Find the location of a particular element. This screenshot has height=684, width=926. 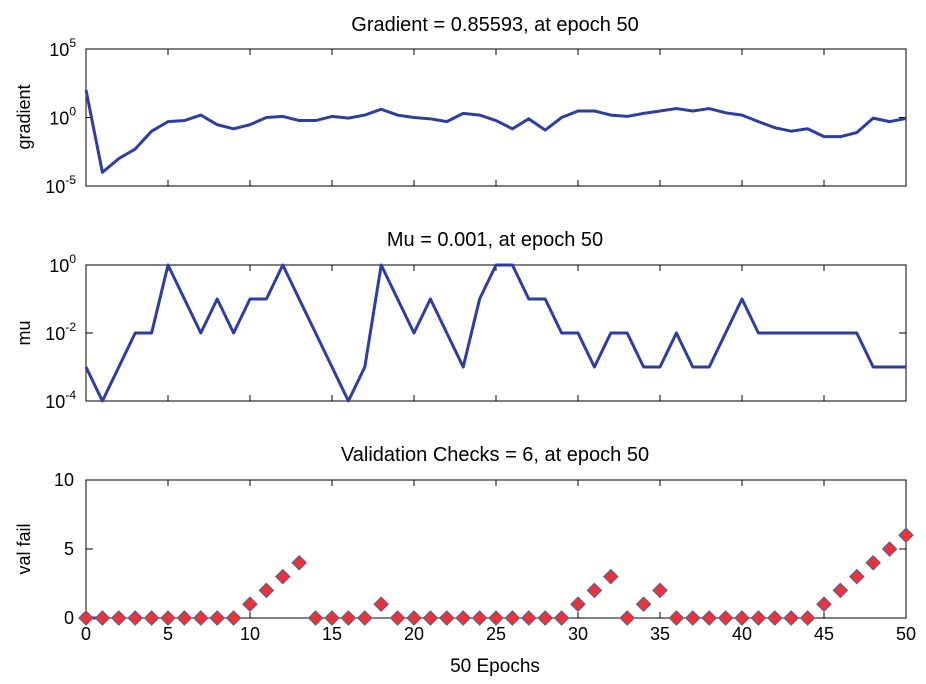

gradient-y-tick-labels: 10⁻⁵ 10⁰ 10⁵ is located at coordinates (60, 116).